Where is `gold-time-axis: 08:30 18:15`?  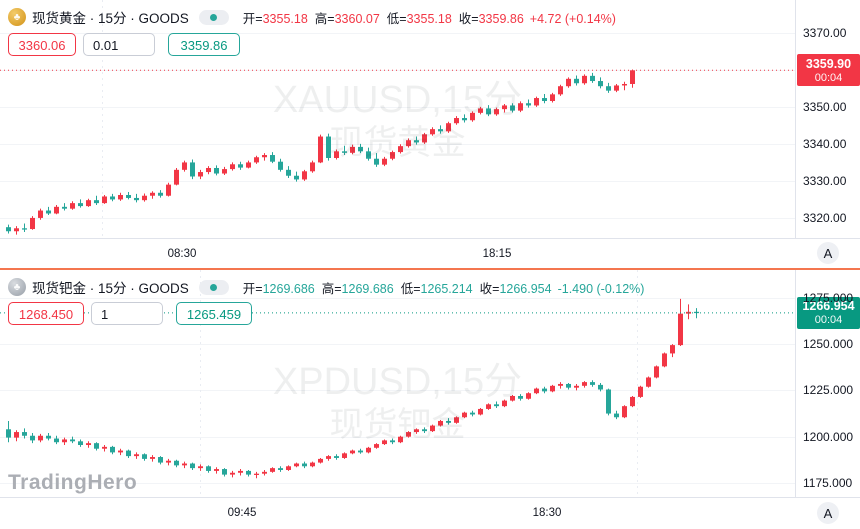
gold-time-axis: 08:30 18:15 is located at coordinates (430, 253).